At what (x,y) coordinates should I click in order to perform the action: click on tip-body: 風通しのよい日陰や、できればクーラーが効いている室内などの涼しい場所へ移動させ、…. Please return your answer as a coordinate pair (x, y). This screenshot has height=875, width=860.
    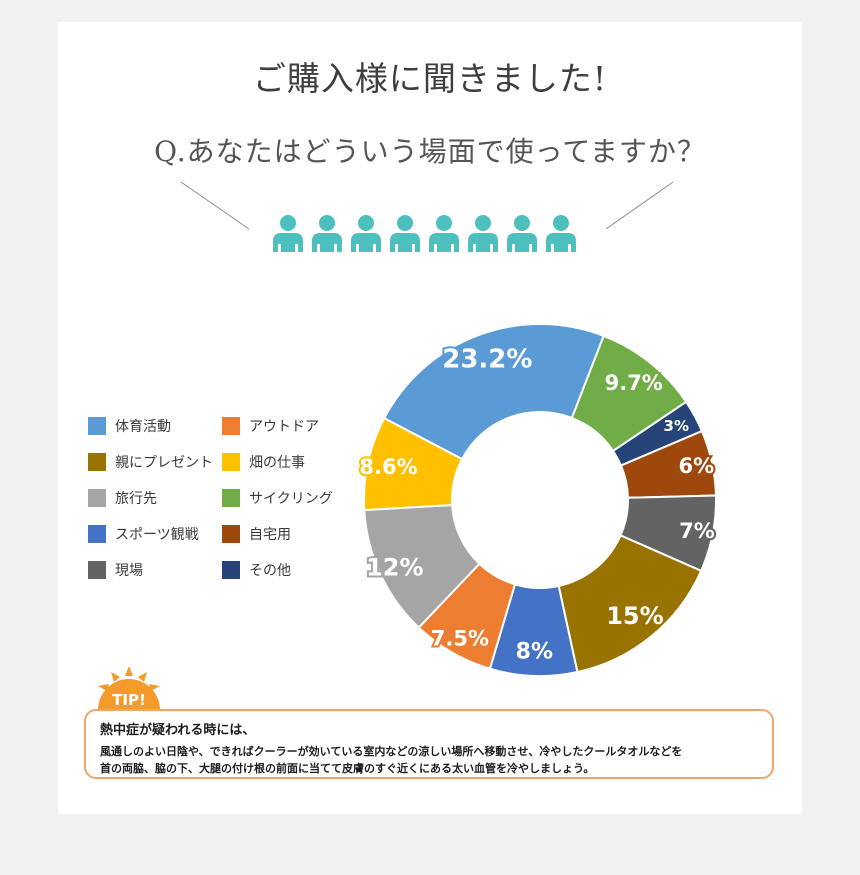
    Looking at the image, I should click on (429, 760).